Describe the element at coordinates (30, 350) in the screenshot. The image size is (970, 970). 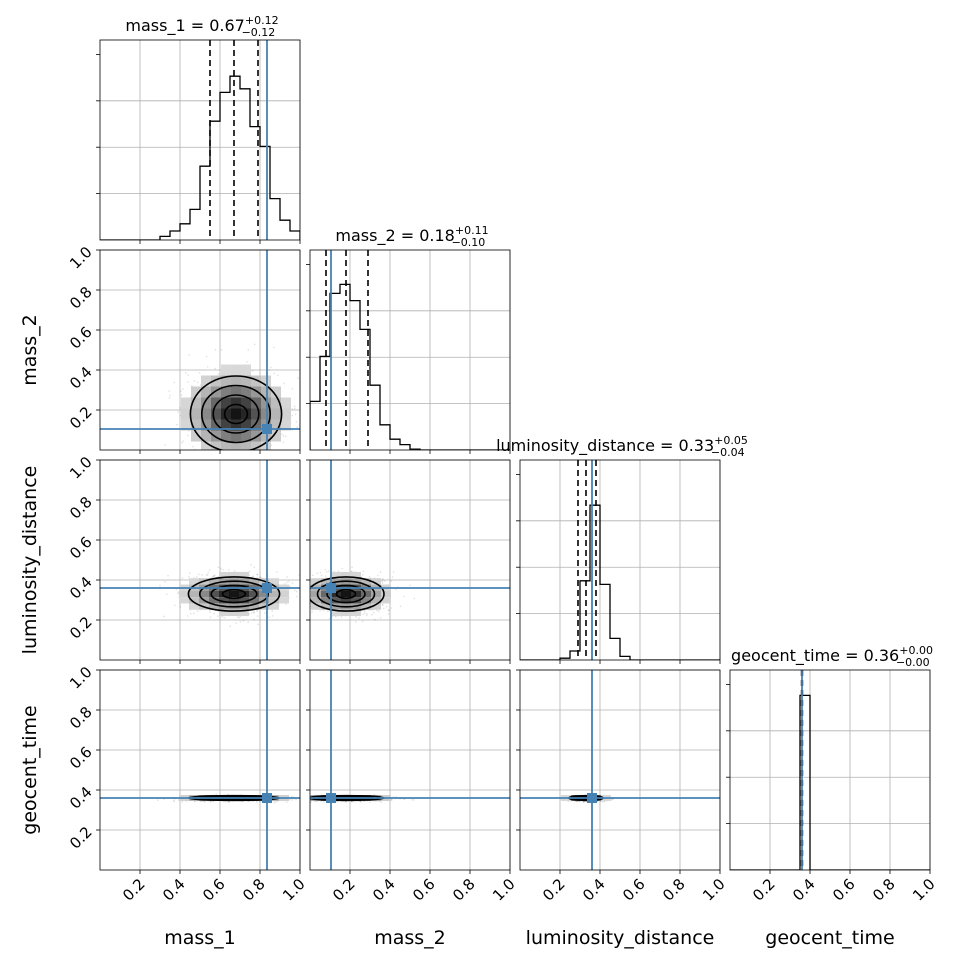
I see `y-axis-label-mass-2: mass_2` at that location.